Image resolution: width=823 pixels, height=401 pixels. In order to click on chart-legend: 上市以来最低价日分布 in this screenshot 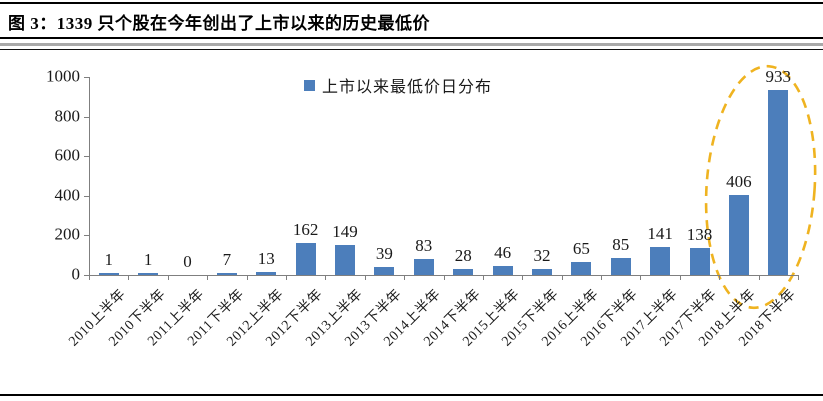, I will do `click(398, 85)`.